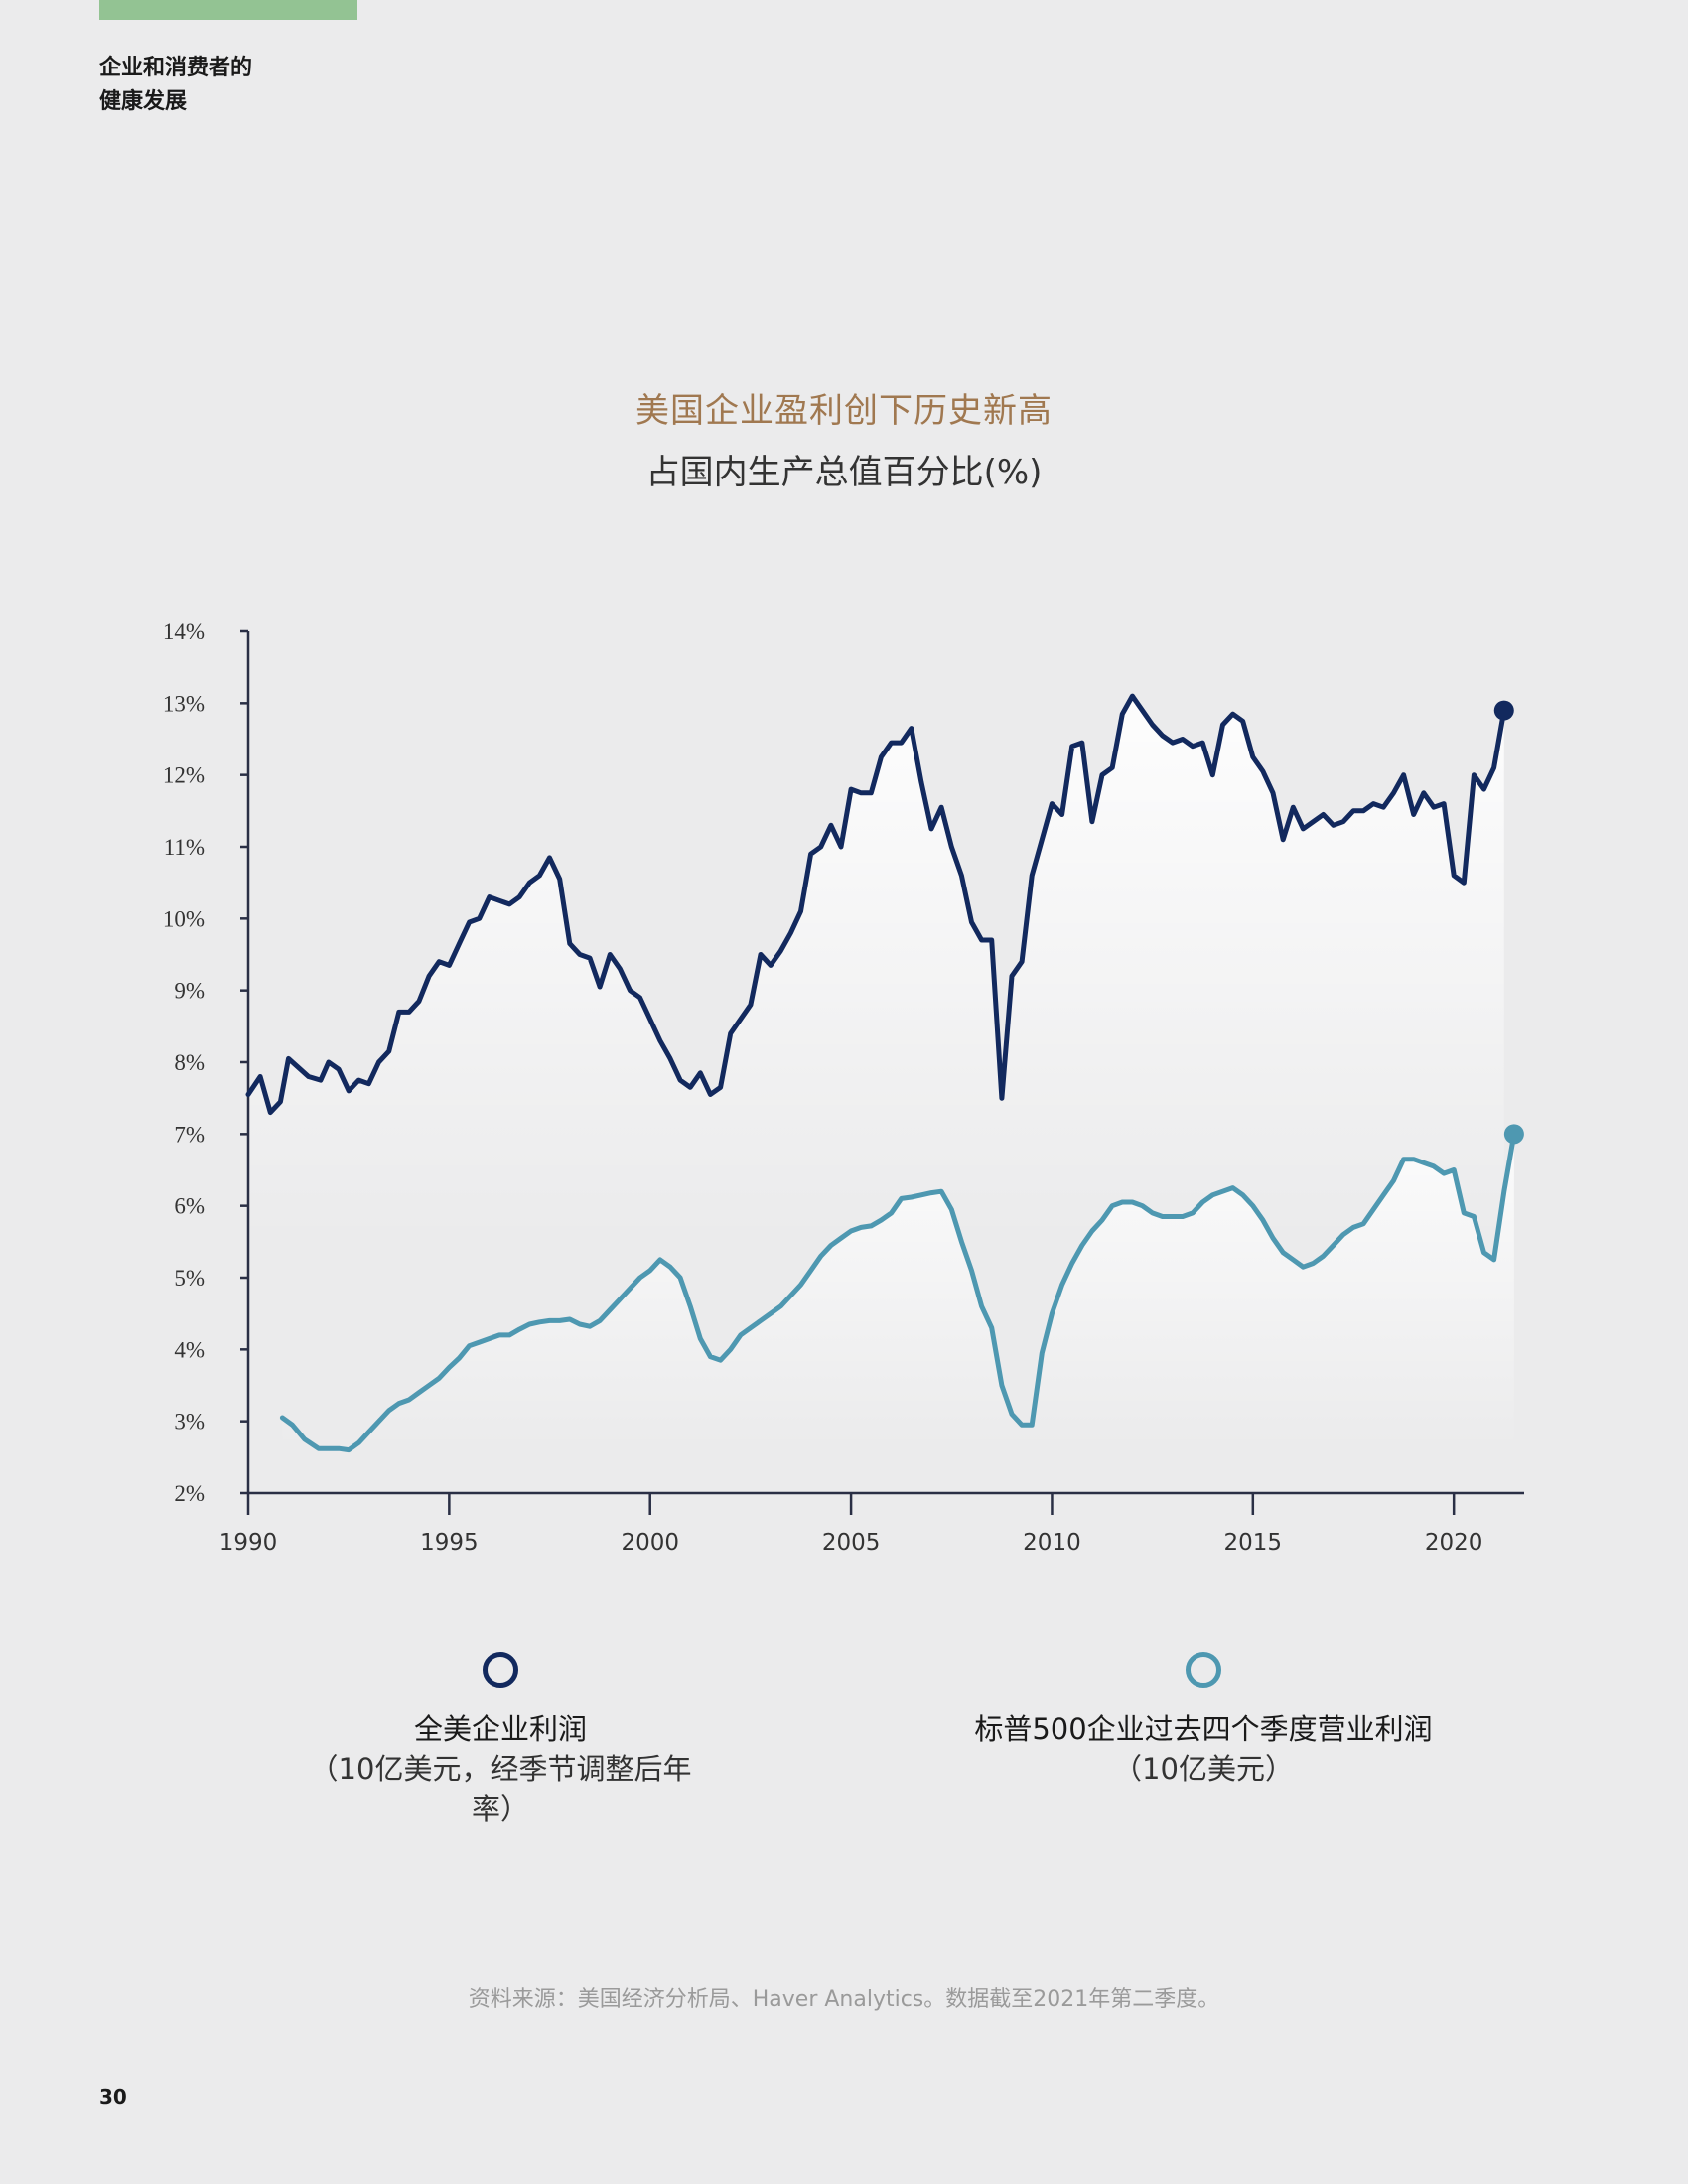 This screenshot has width=1688, height=2184. Describe the element at coordinates (113, 2097) in the screenshot. I see `page-number: 30` at that location.